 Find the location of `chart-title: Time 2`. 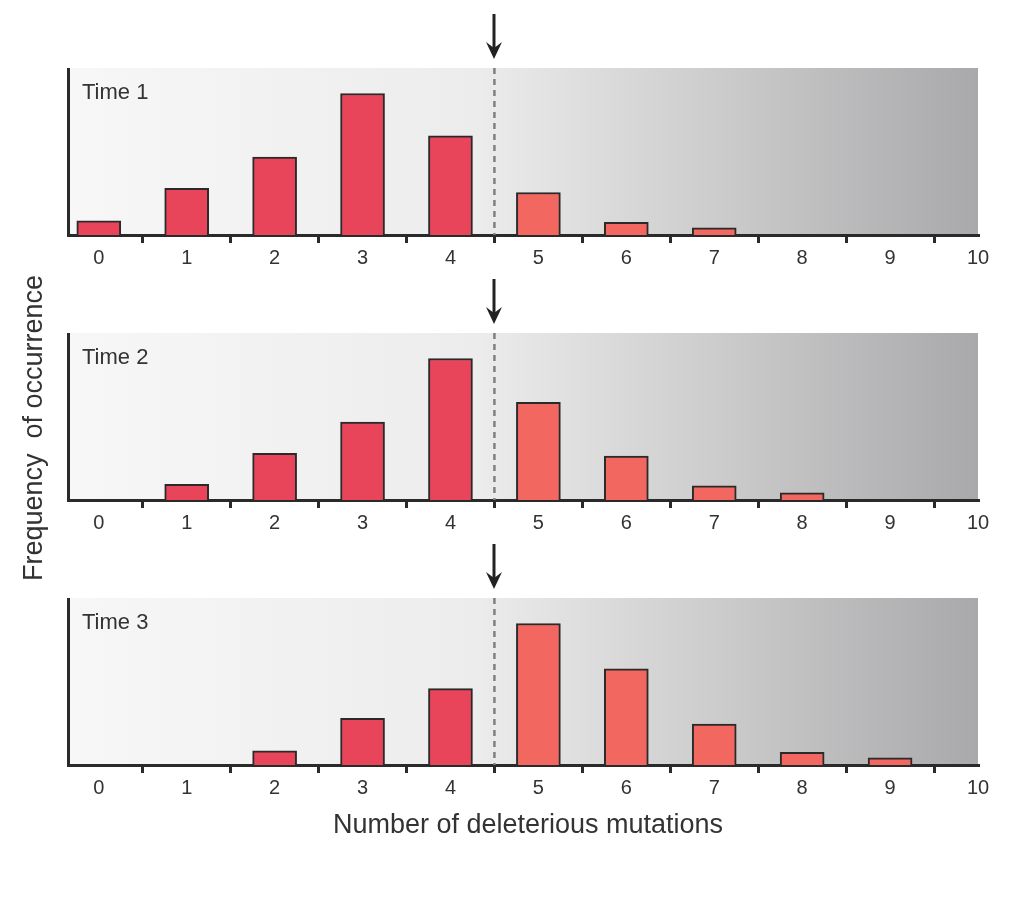

chart-title: Time 2 is located at coordinates (115, 357).